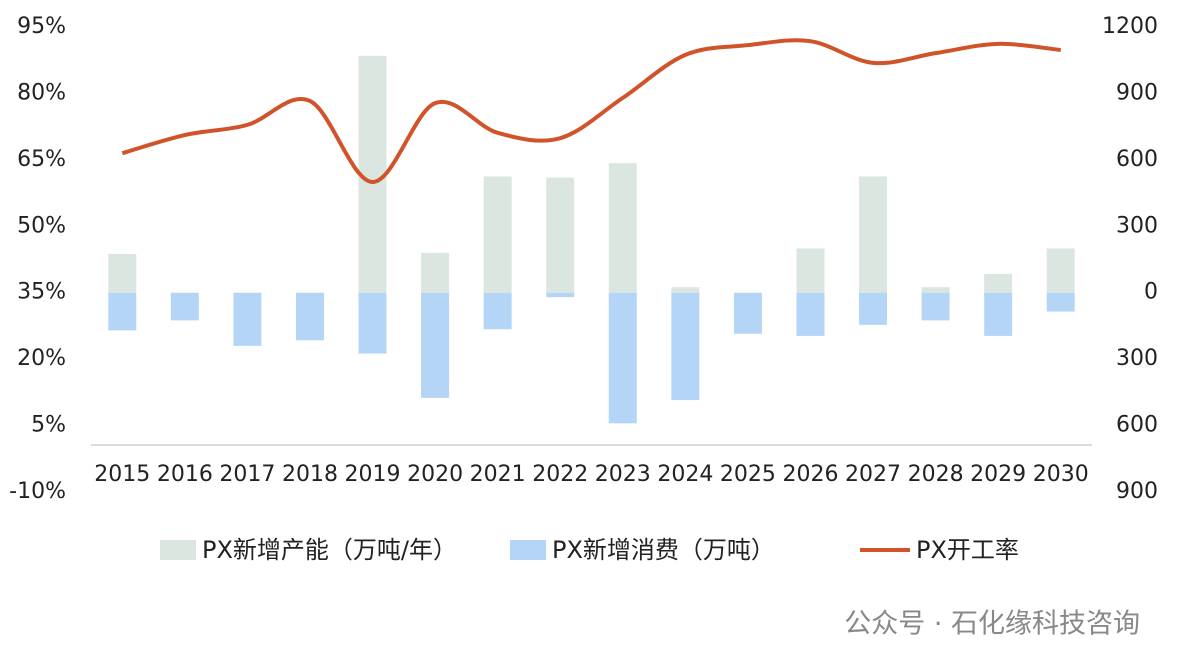  I want to click on x-tick-label: 2028, so click(936, 474).